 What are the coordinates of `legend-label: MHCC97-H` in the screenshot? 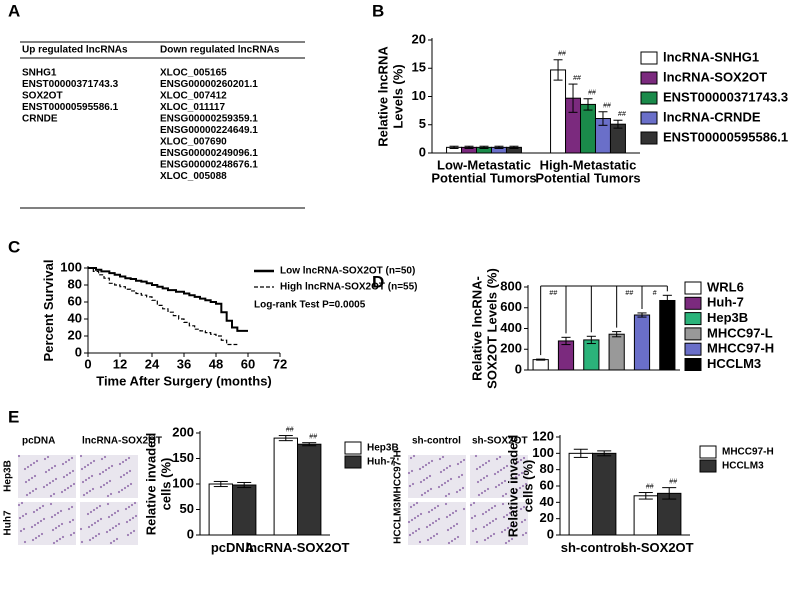 It's located at (748, 452).